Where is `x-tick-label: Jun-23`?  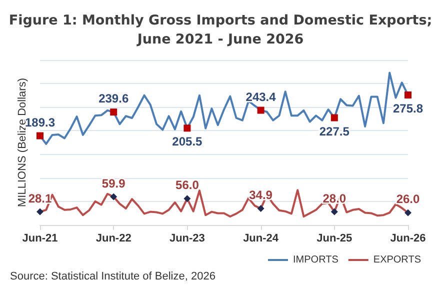 x-tick-label: Jun-23 is located at coordinates (187, 238).